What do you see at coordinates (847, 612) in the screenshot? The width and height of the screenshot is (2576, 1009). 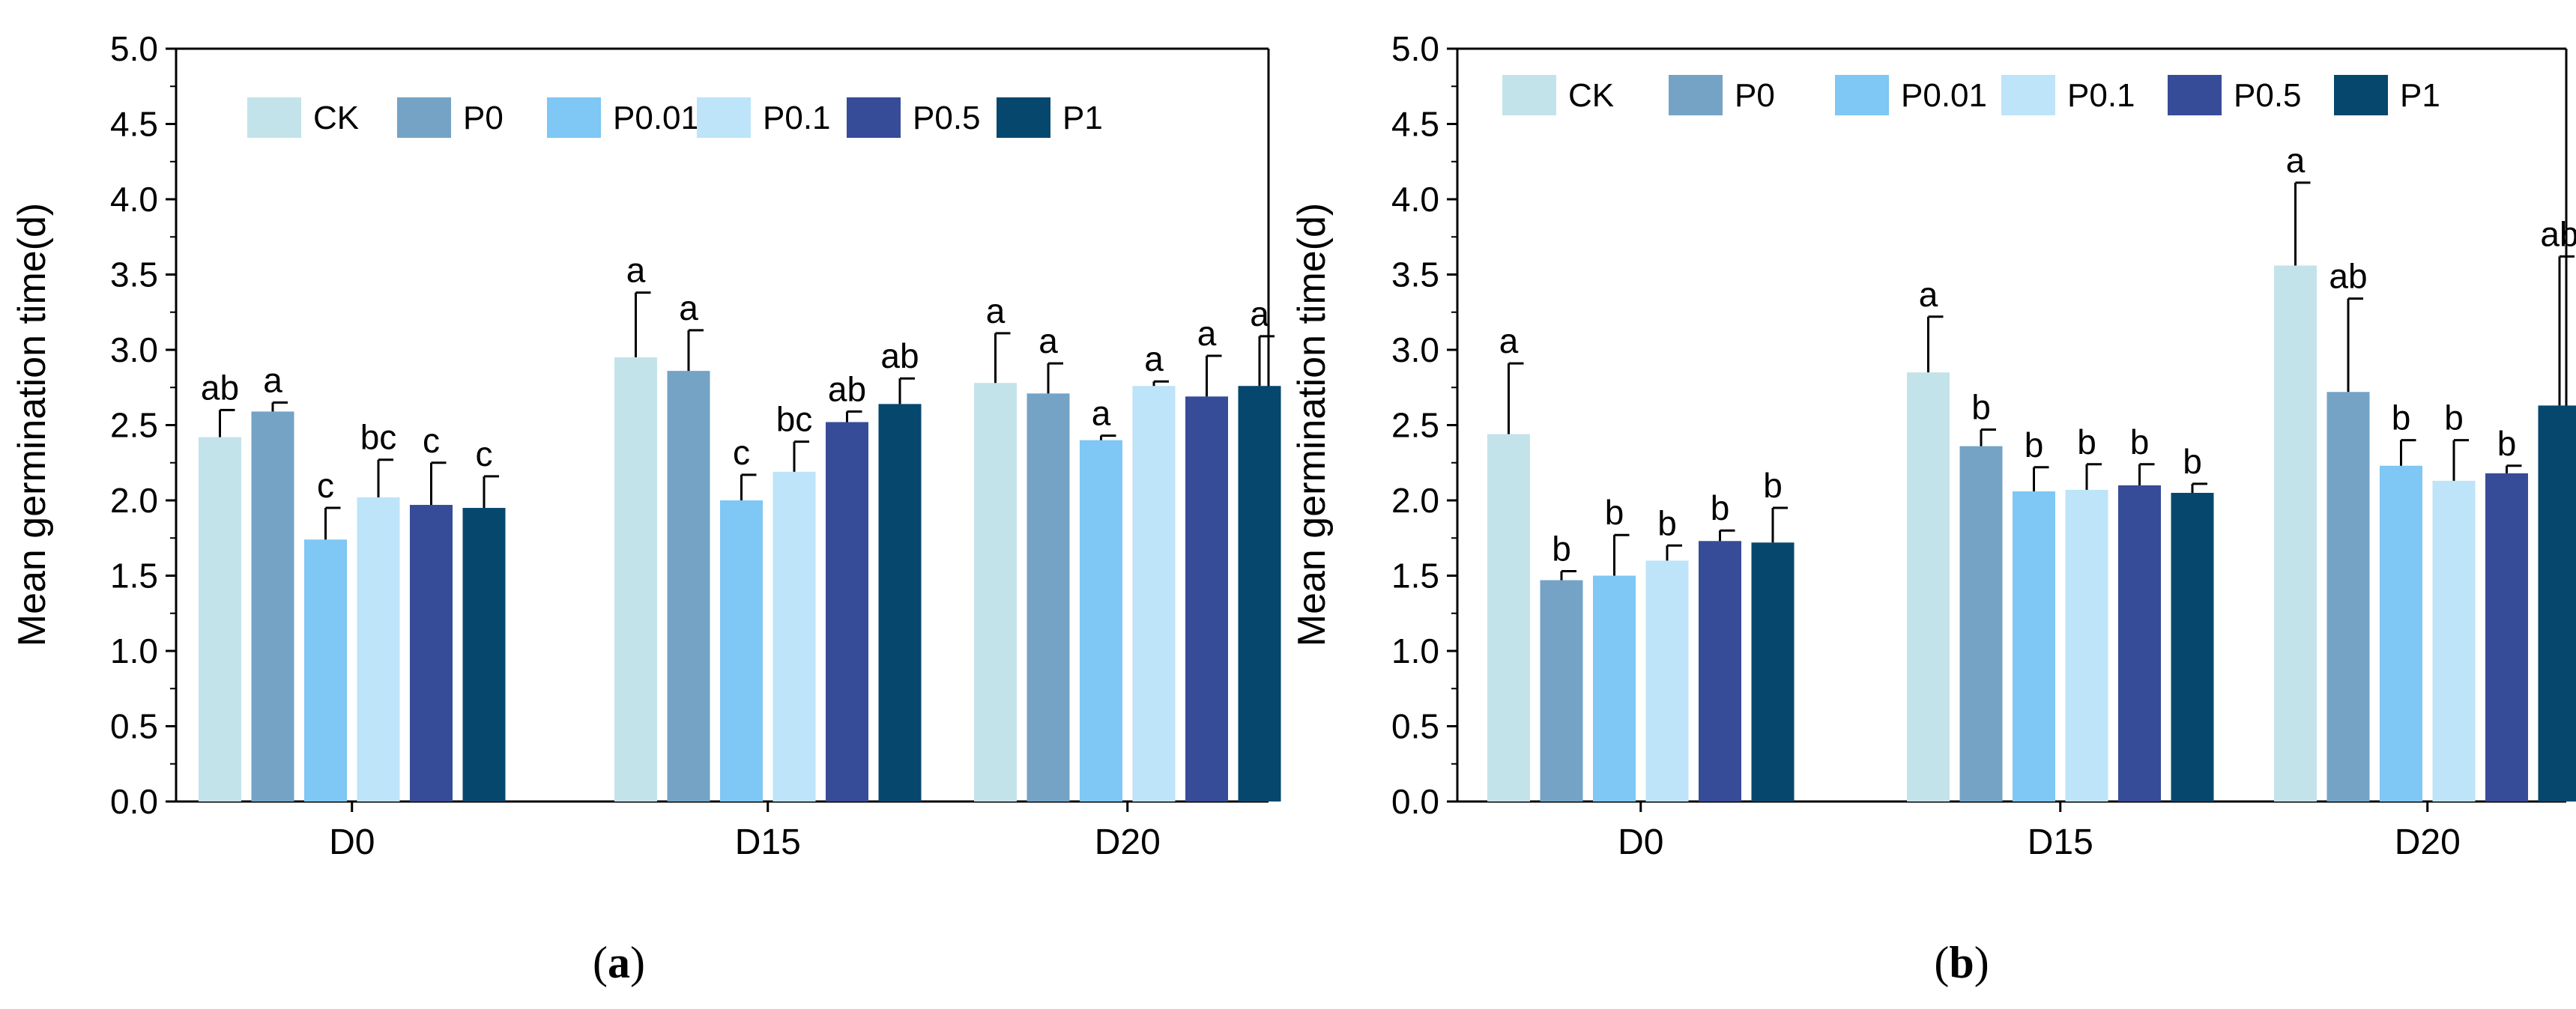 I see `chart-a-bar-D15-P0.5` at bounding box center [847, 612].